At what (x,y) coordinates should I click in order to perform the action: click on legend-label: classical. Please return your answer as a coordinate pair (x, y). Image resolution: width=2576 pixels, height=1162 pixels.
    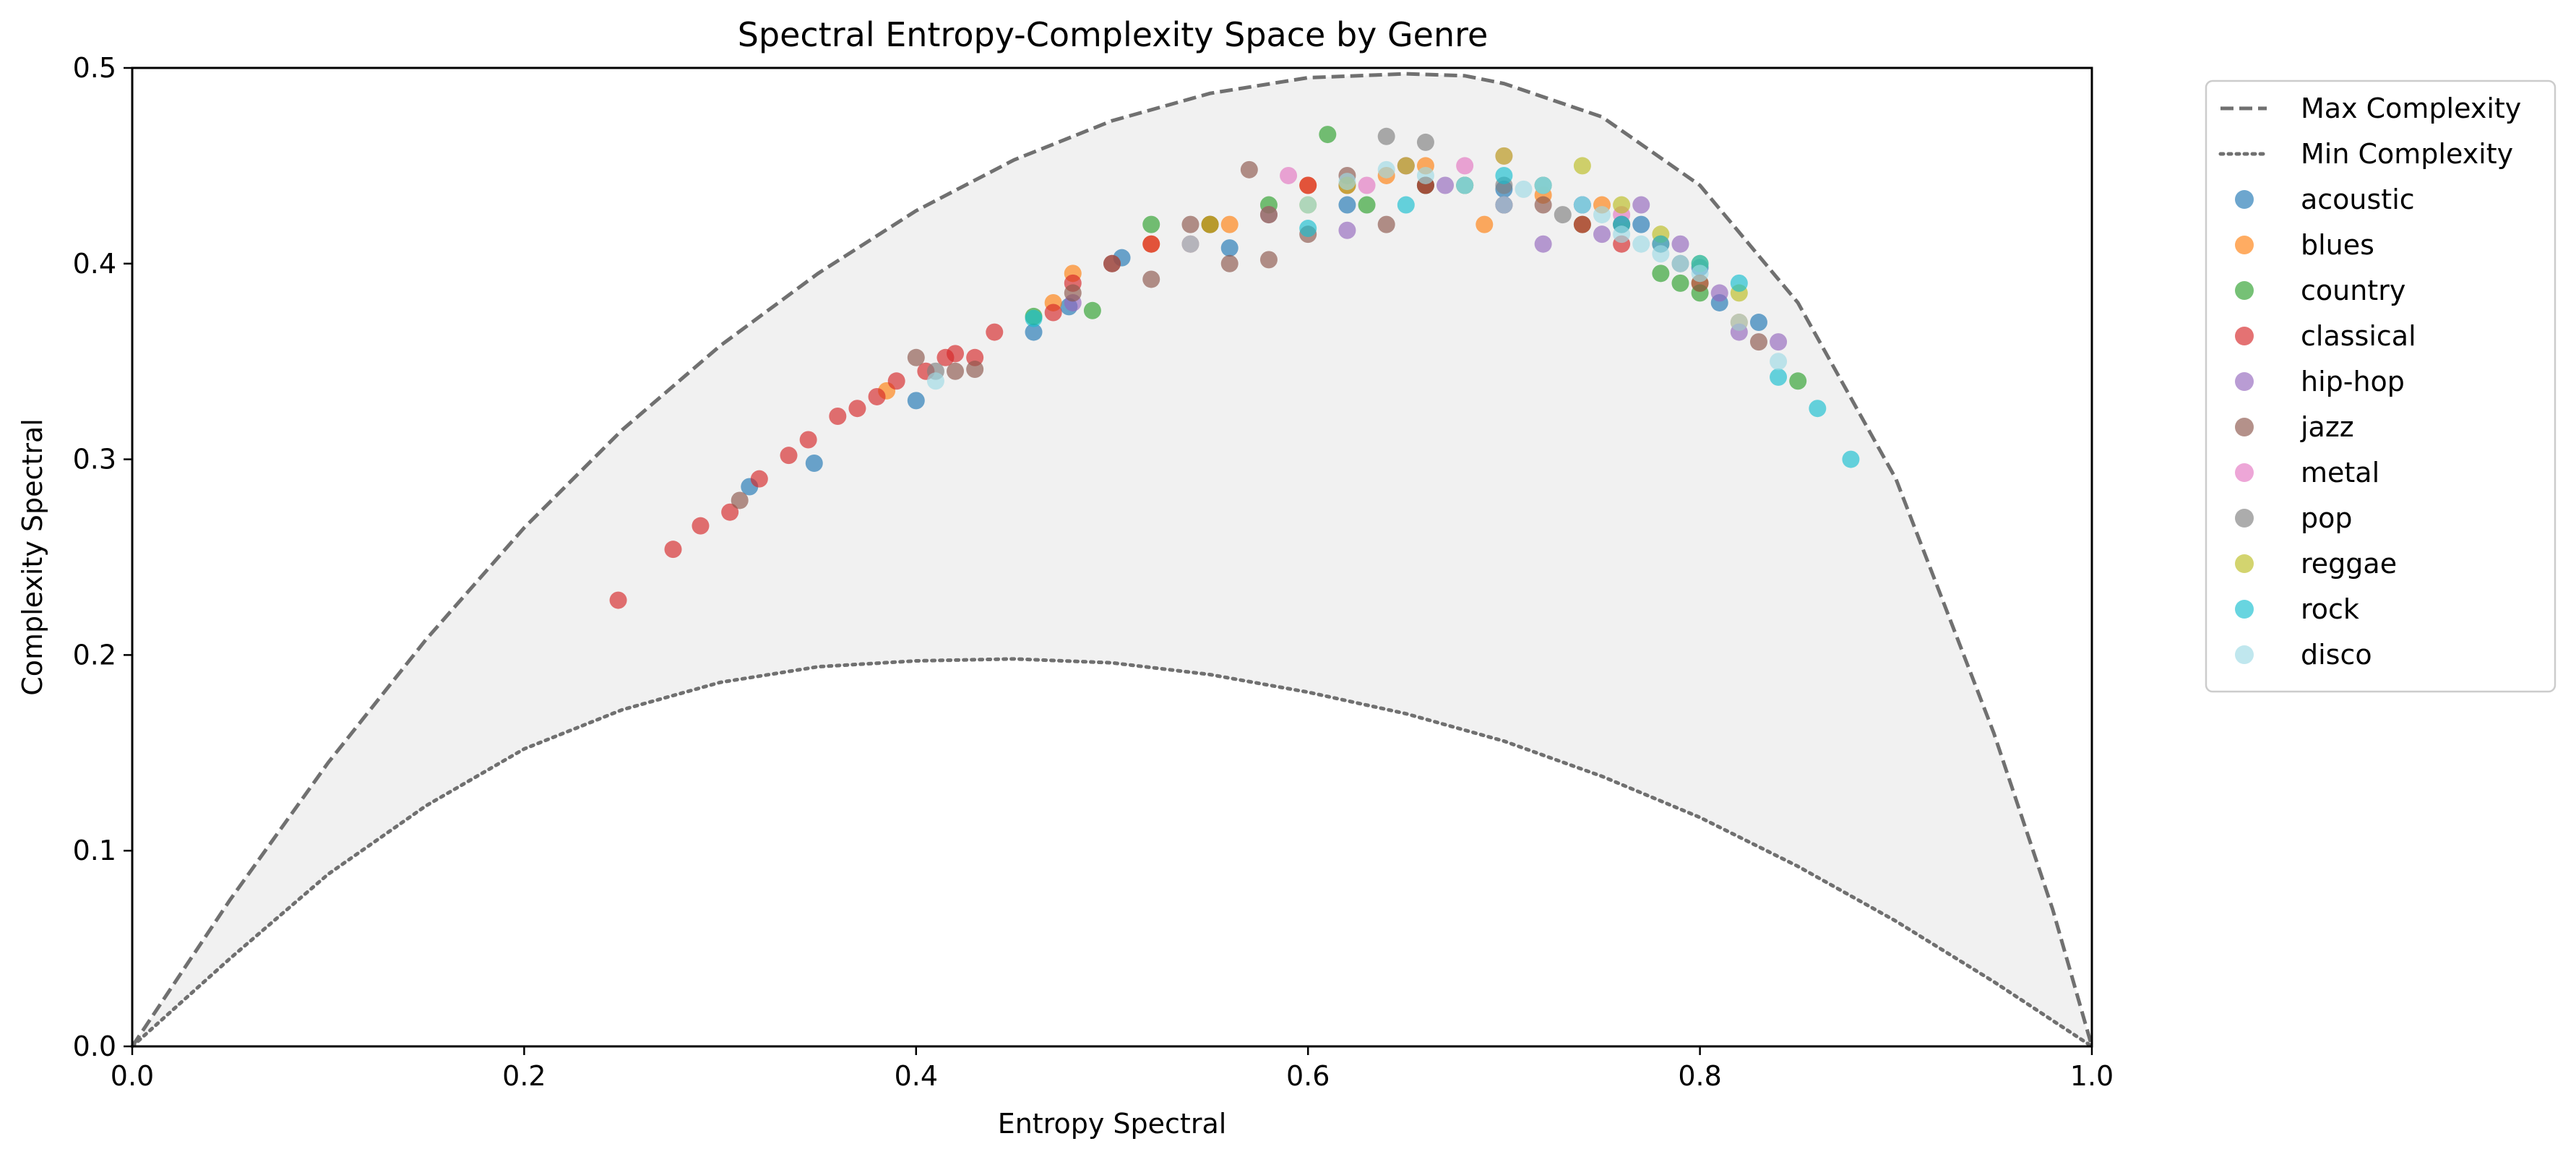
    Looking at the image, I should click on (2358, 336).